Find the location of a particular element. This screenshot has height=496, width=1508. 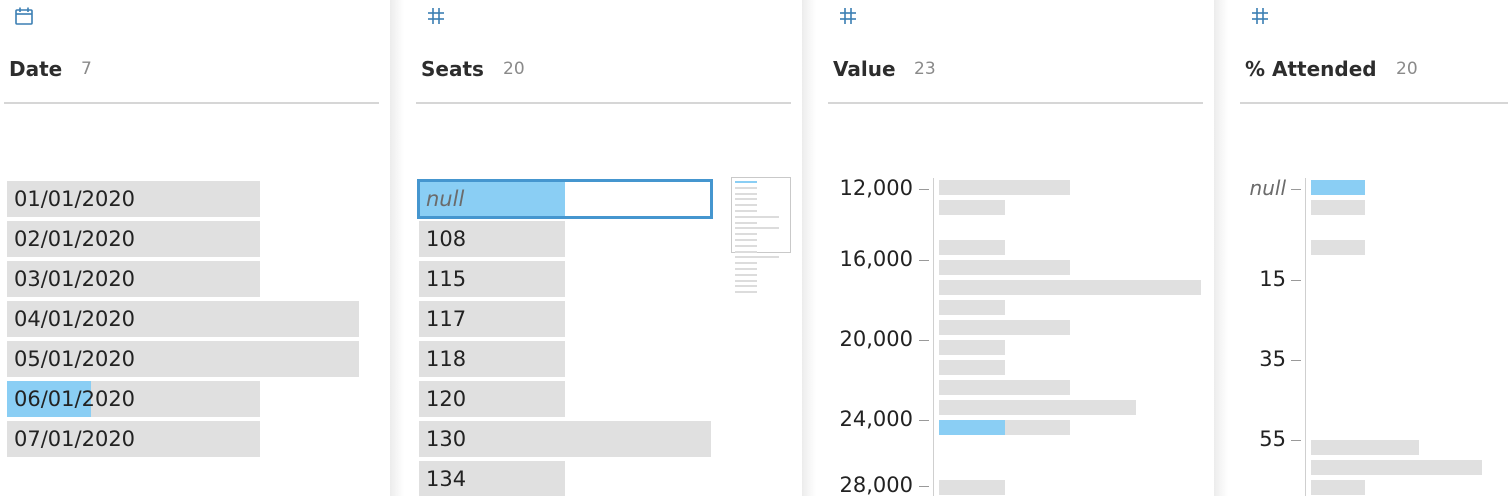

field-name: Value is located at coordinates (864, 69).